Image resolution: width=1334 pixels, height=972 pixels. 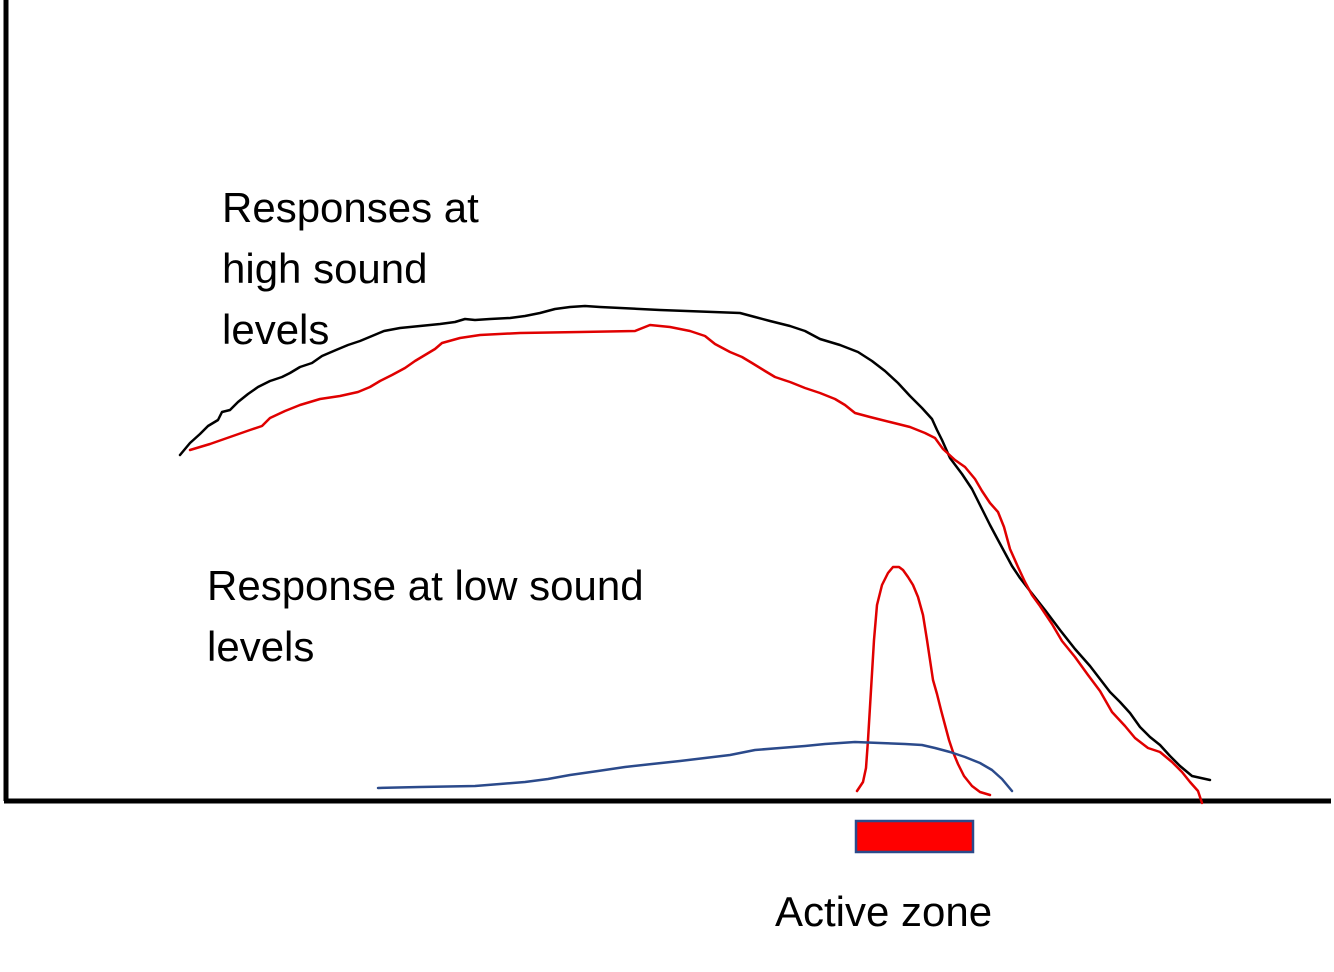 What do you see at coordinates (325, 268) in the screenshot?
I see `high-levels-label-line-2: high sound` at bounding box center [325, 268].